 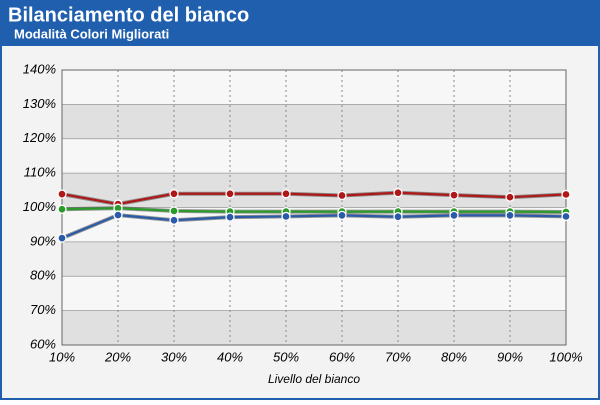 What do you see at coordinates (286, 356) in the screenshot?
I see `x-tick-label: 50%` at bounding box center [286, 356].